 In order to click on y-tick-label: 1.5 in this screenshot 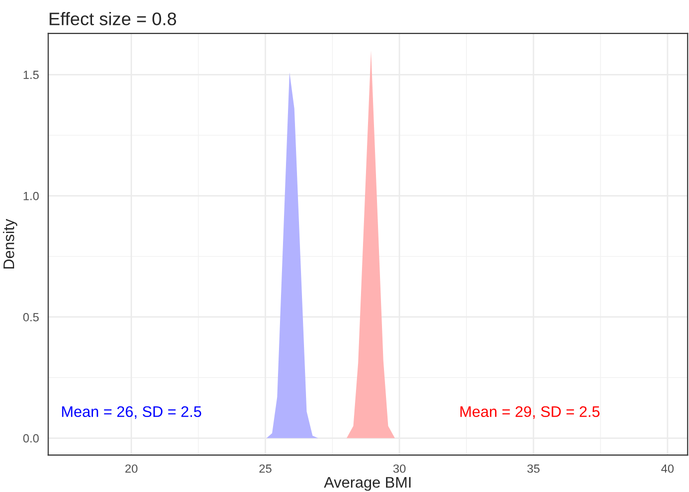, I will do `click(31, 75)`.